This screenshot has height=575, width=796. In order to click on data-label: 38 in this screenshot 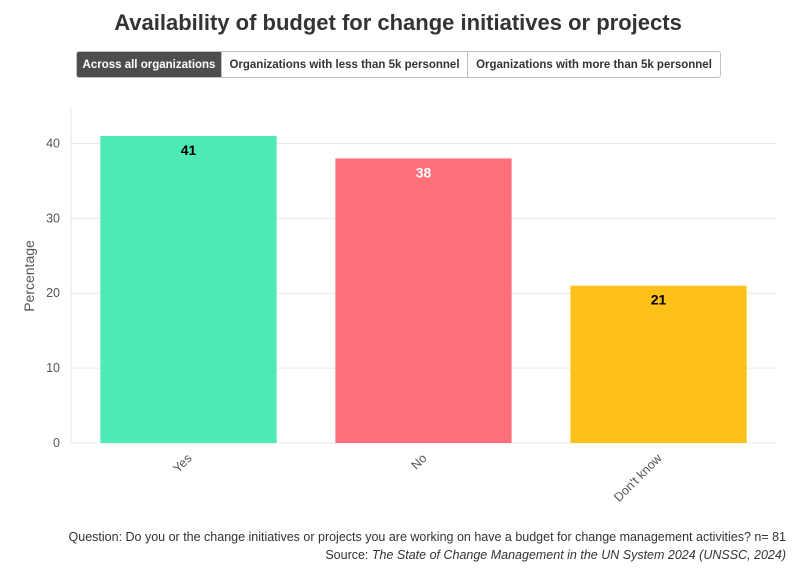, I will do `click(424, 172)`.